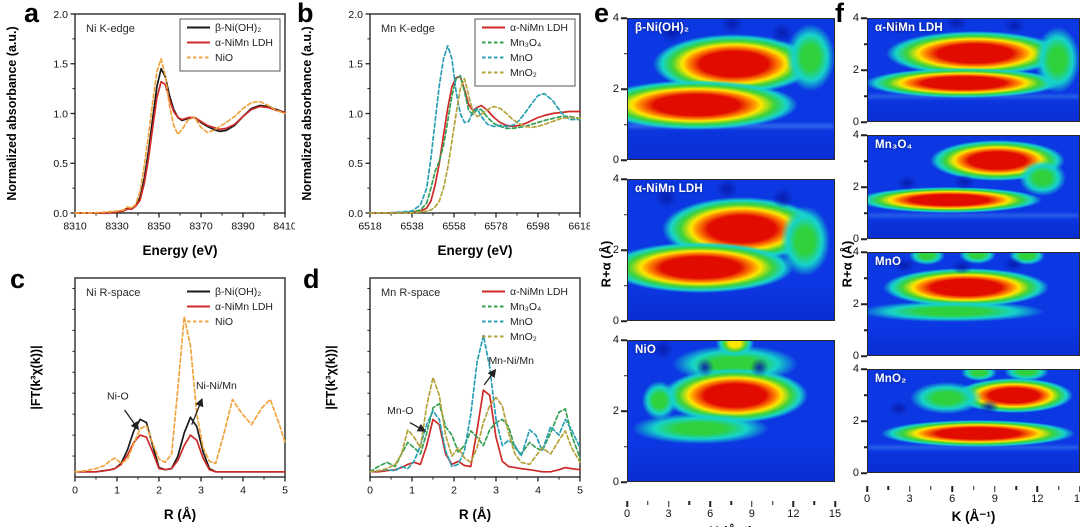 The width and height of the screenshot is (1080, 527). I want to click on legend-label: MnO, so click(521, 58).